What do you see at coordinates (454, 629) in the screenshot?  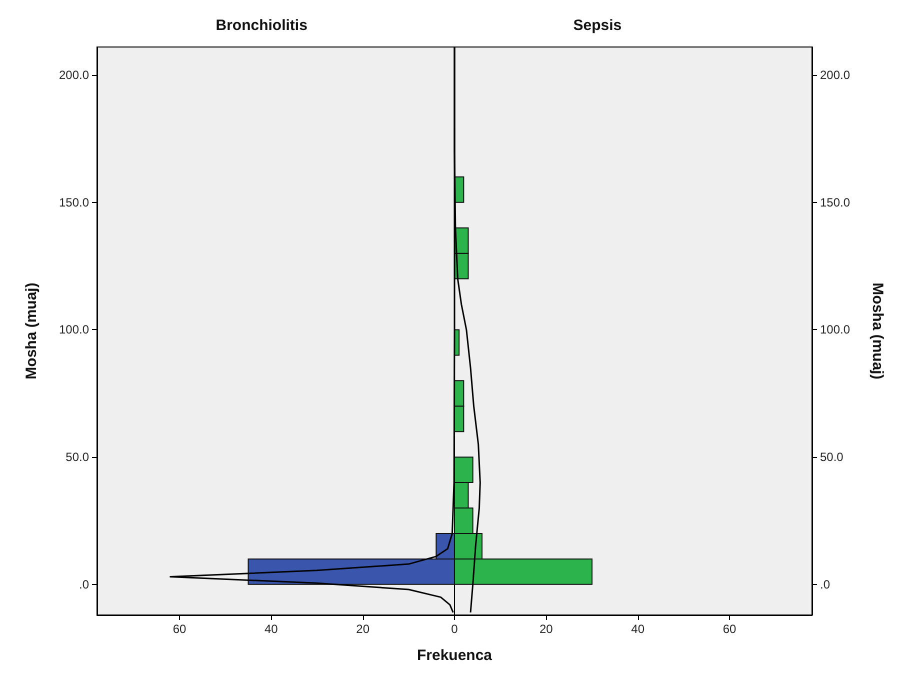 I see `x-tick-label: 0` at bounding box center [454, 629].